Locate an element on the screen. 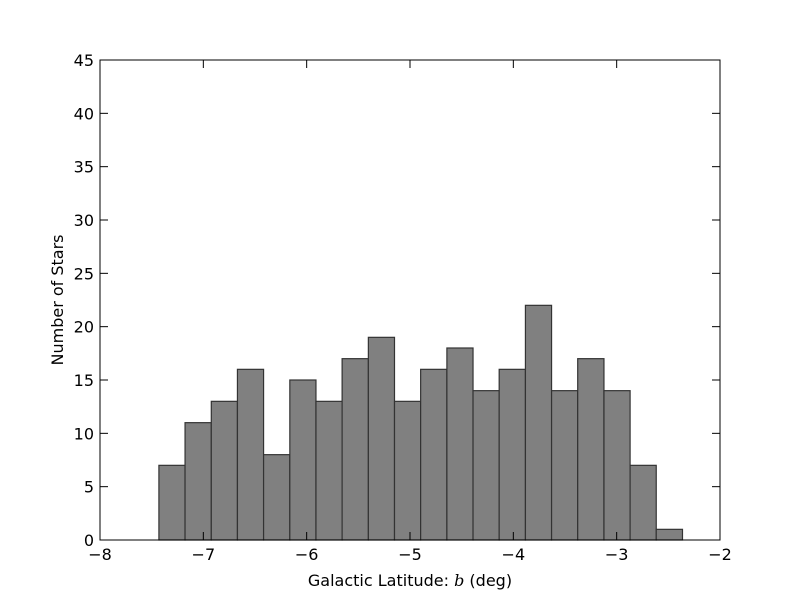 The height and width of the screenshot is (600, 800). y-tick-label: 15 is located at coordinates (84, 380).